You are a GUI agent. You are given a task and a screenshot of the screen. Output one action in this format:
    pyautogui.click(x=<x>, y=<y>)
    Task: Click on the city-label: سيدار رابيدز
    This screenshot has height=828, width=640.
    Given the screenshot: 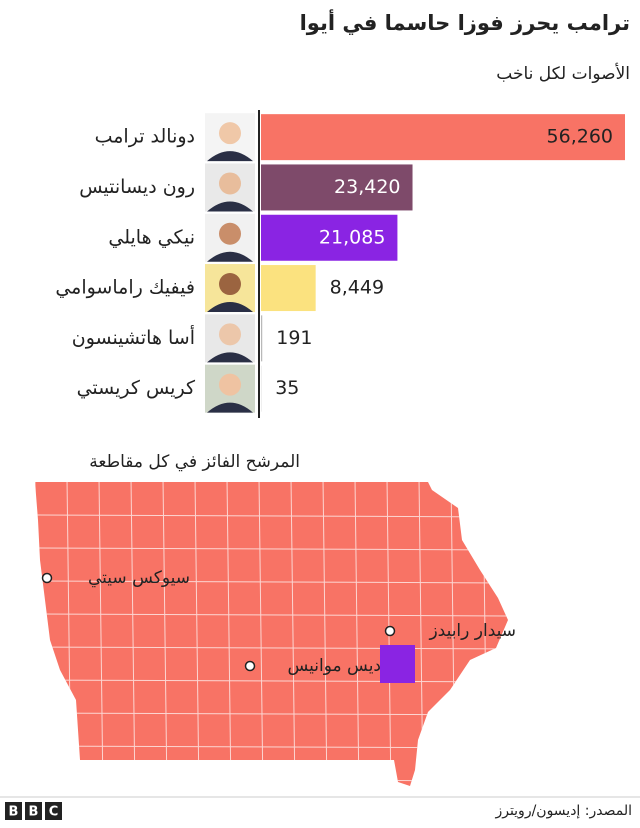 What is the action you would take?
    pyautogui.click(x=472, y=631)
    